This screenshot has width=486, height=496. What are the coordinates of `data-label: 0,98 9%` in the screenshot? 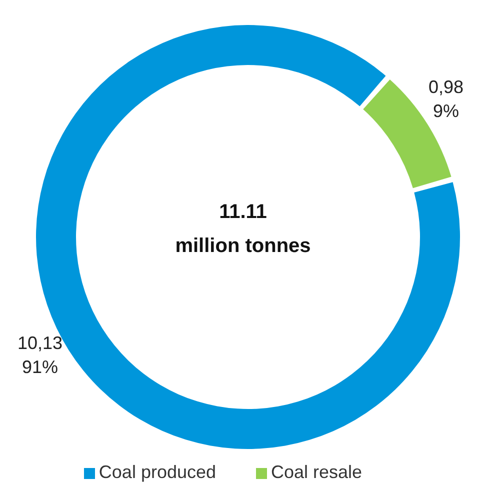 It's located at (446, 98).